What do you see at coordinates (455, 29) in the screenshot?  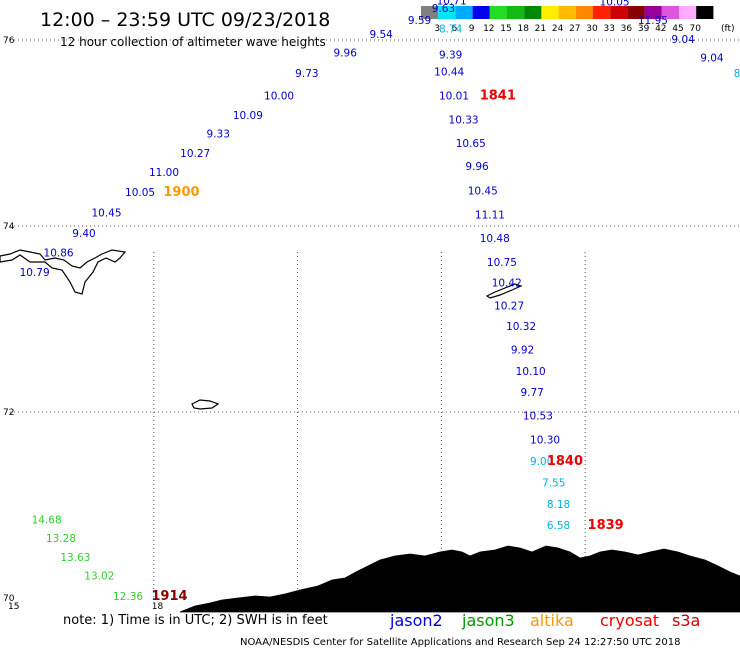 I see `legend-label: 6` at bounding box center [455, 29].